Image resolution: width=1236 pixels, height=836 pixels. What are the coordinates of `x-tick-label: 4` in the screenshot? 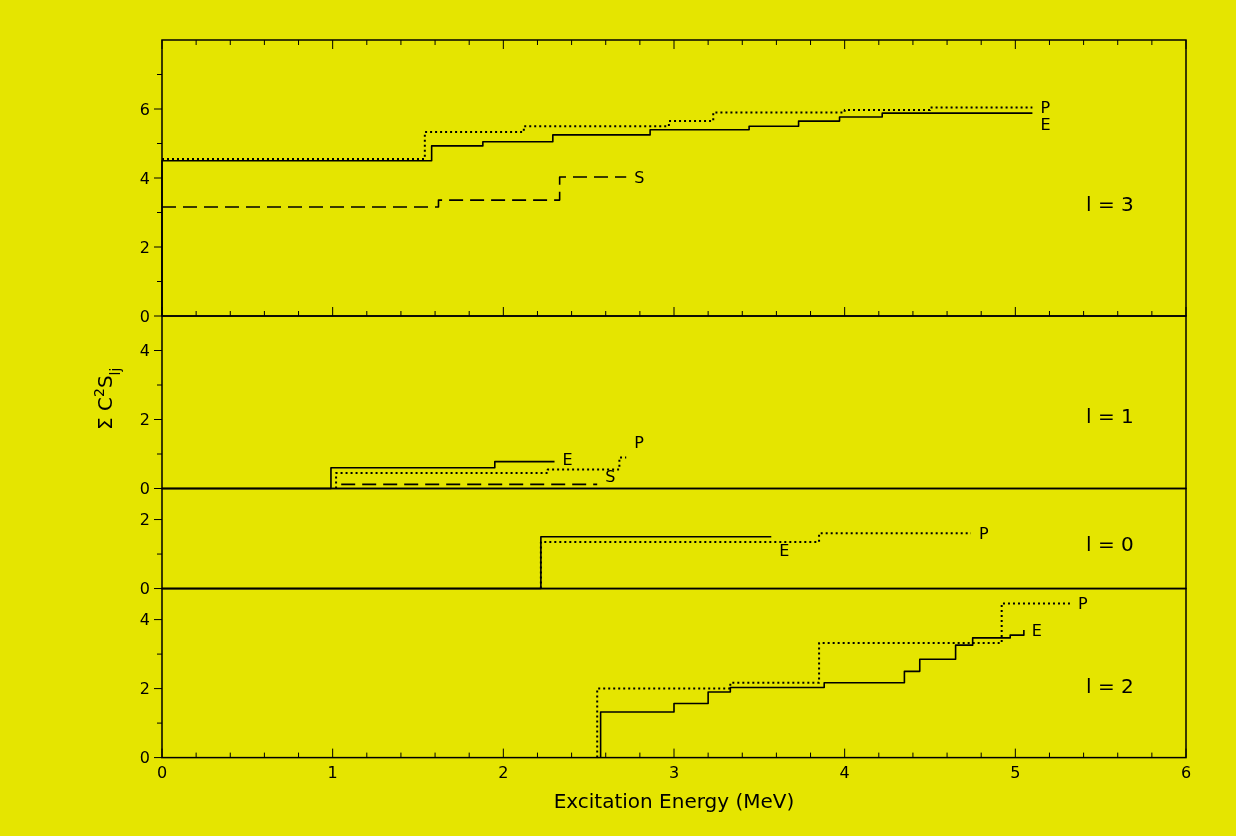 It's located at (844, 772).